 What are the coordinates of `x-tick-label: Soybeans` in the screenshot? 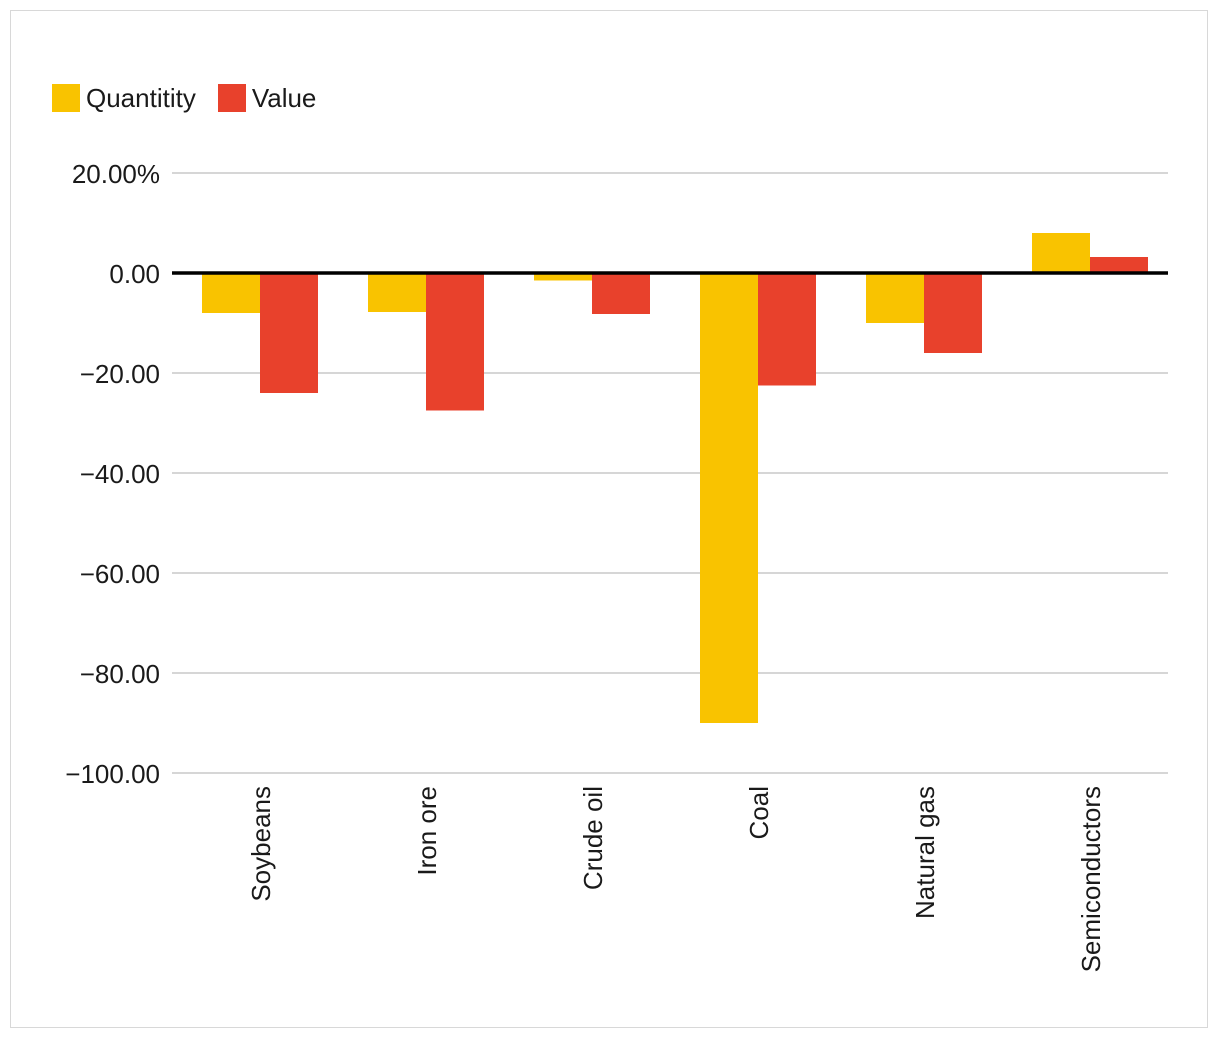 It's located at (261, 844).